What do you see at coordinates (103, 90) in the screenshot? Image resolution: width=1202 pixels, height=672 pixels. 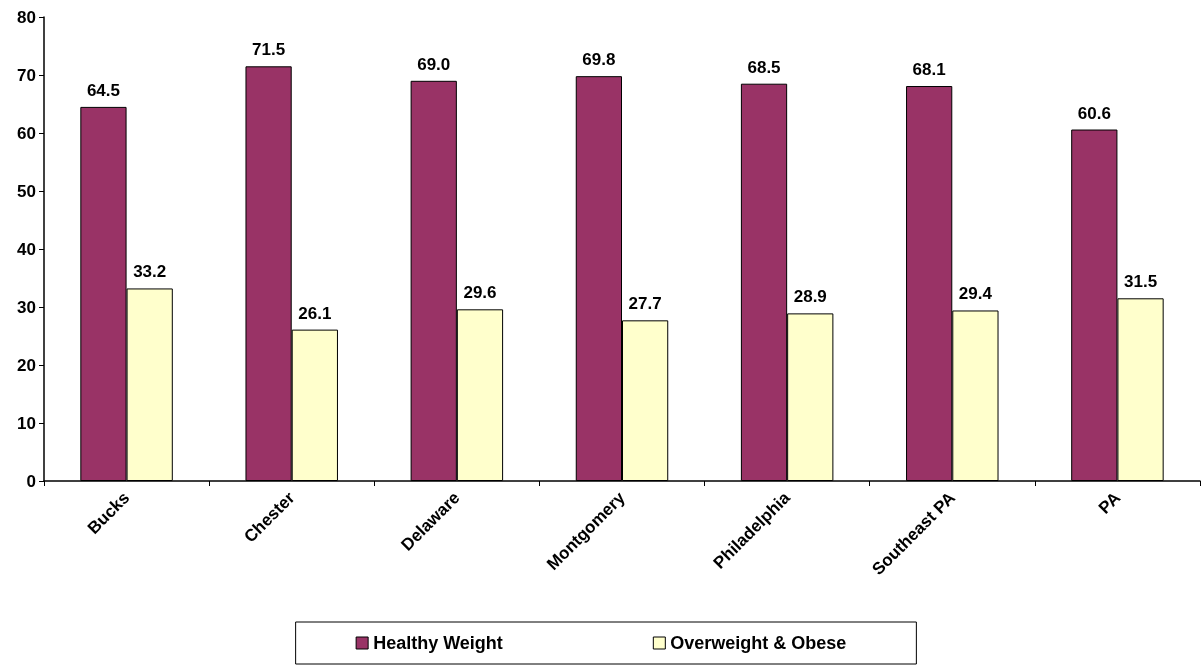 I see `data-label: 64.5` at bounding box center [103, 90].